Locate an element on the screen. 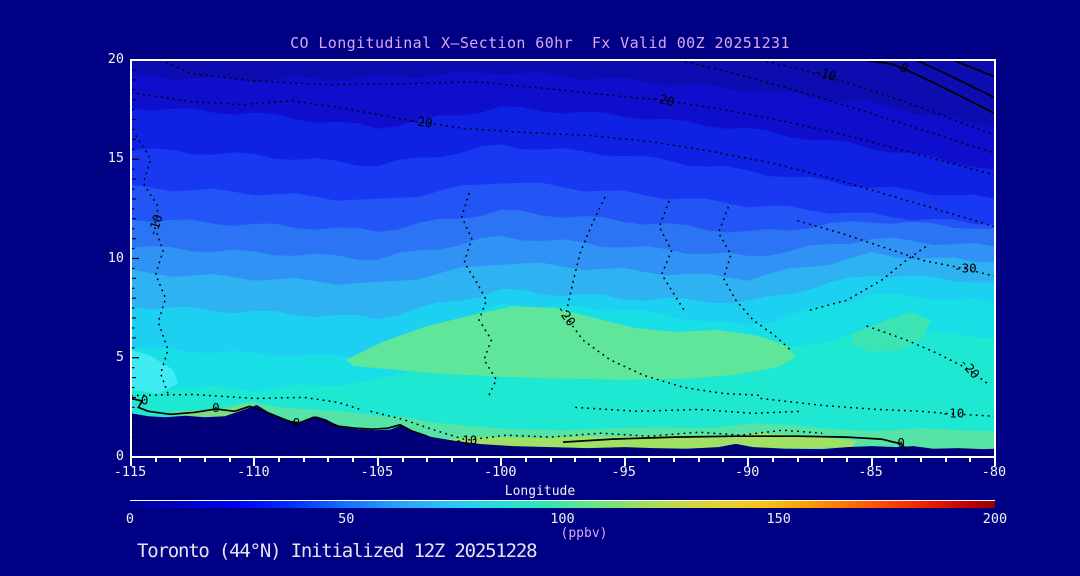  mid-green-patch is located at coordinates (570, 343).